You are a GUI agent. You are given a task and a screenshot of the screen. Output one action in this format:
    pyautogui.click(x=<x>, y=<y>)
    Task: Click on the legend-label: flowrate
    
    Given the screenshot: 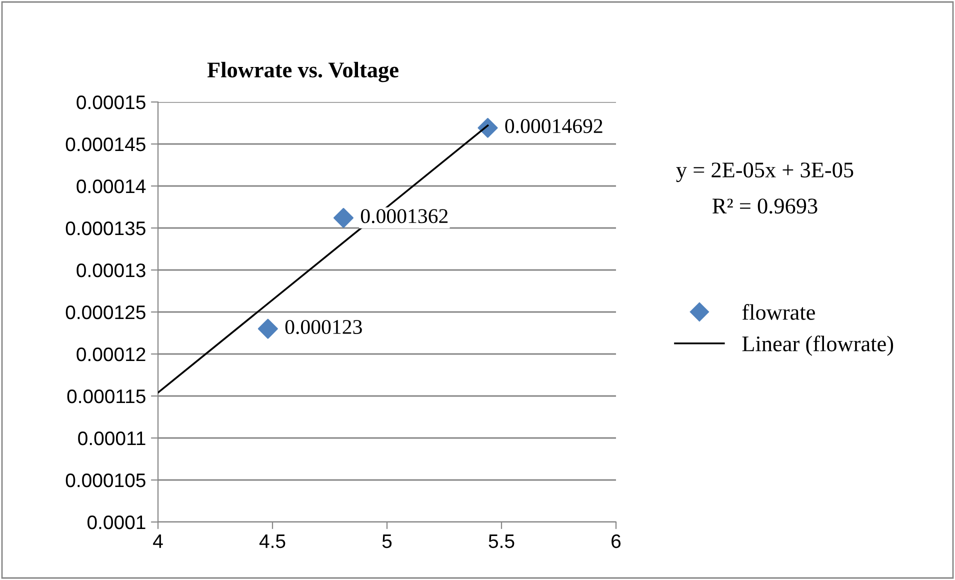 What is the action you would take?
    pyautogui.click(x=778, y=312)
    